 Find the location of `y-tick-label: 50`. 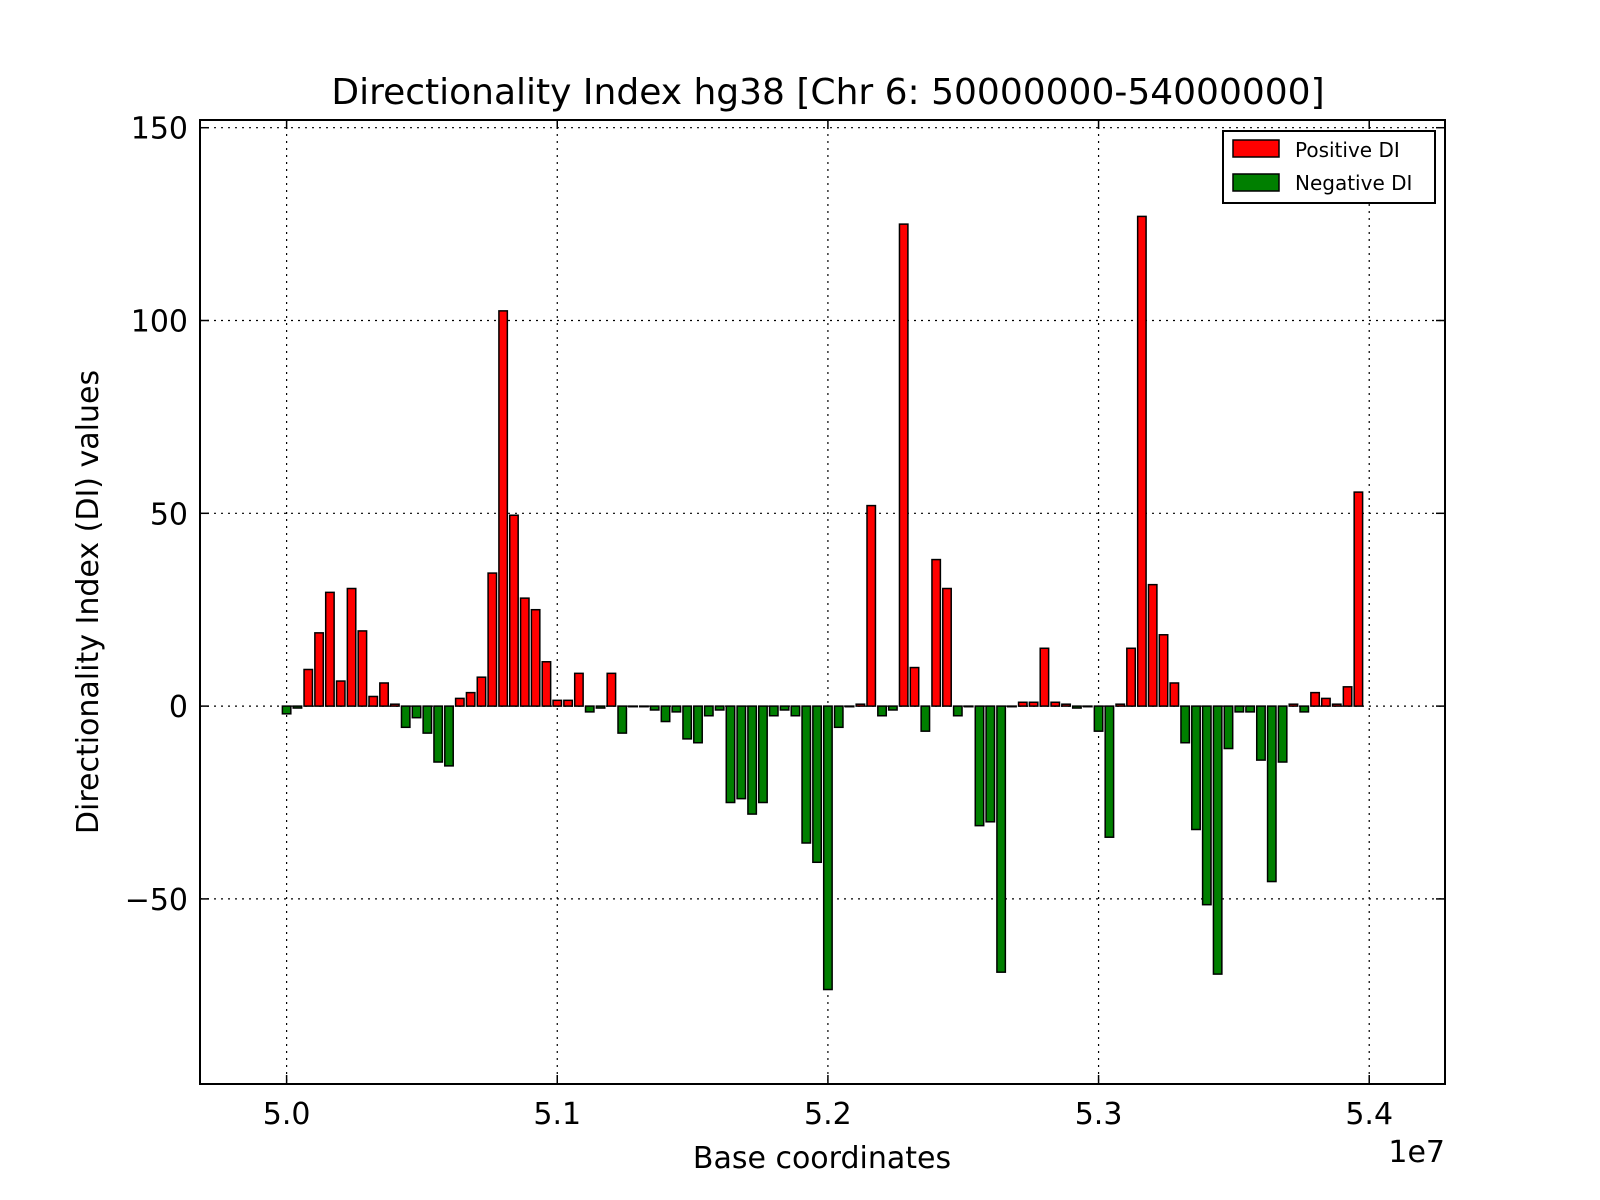

y-tick-label: 50 is located at coordinates (169, 514).